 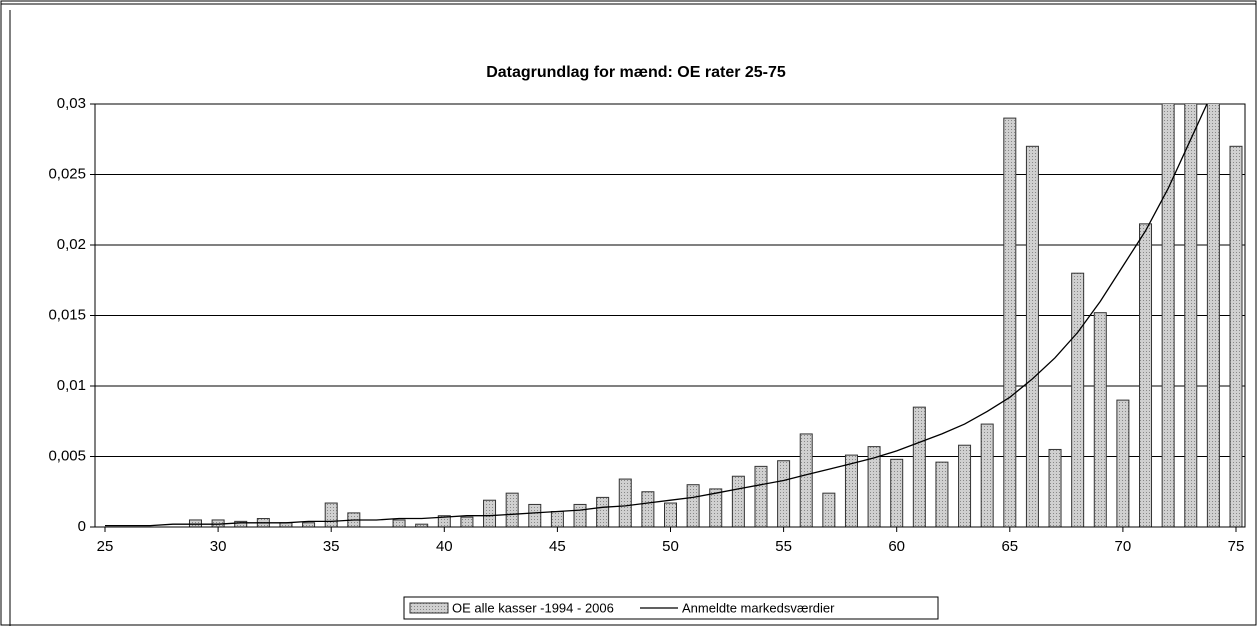 I want to click on legend-label: OE alle kasser -1994 - 2006, so click(x=533, y=607).